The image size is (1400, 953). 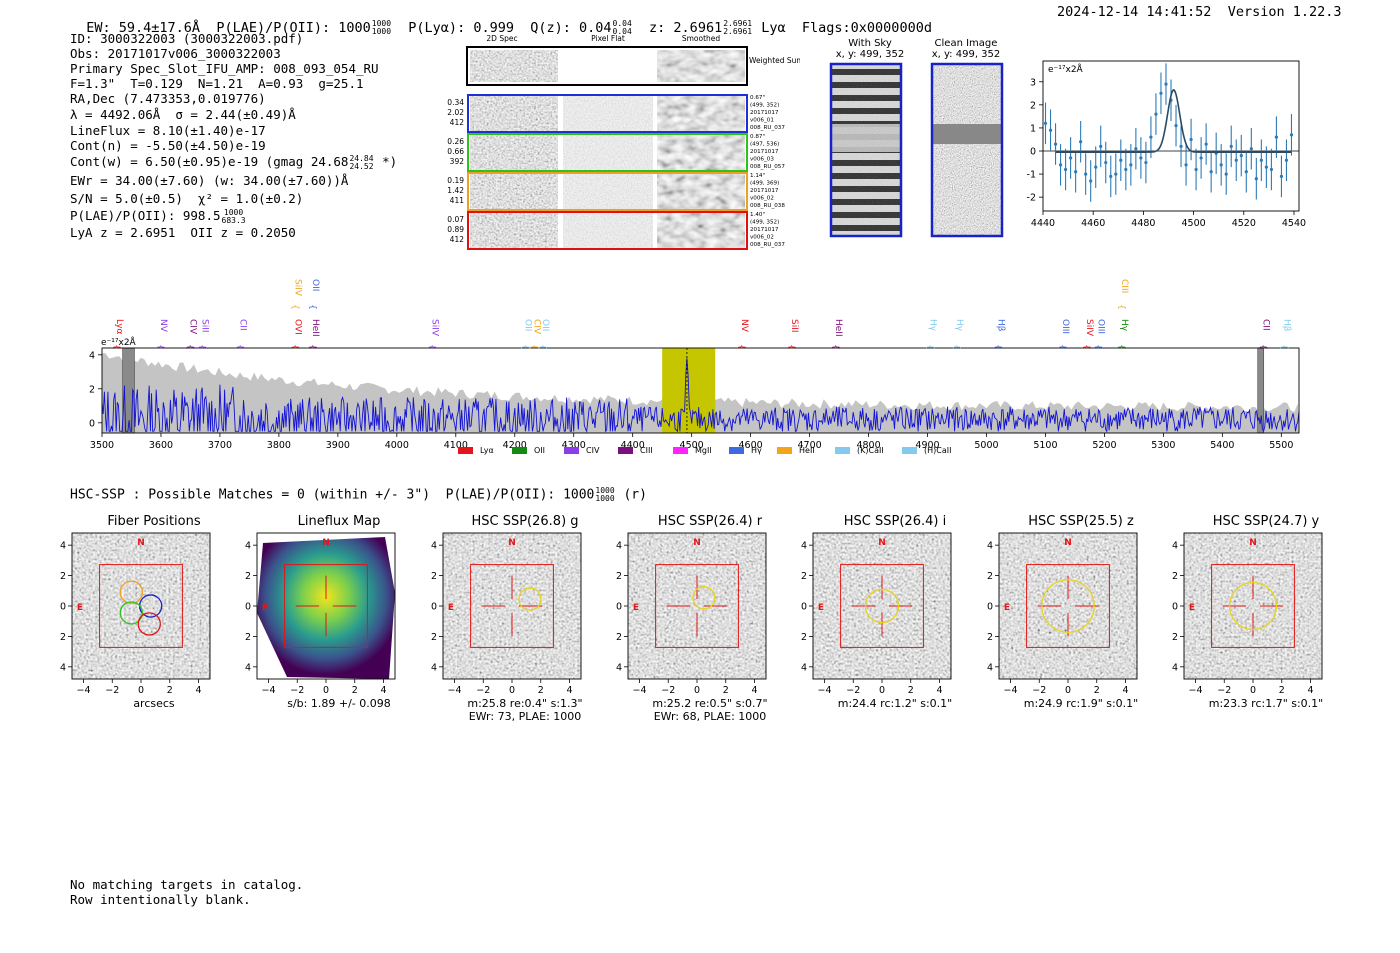 What do you see at coordinates (764, 152) in the screenshot?
I see `row-fiber-id: 20171017` at bounding box center [764, 152].